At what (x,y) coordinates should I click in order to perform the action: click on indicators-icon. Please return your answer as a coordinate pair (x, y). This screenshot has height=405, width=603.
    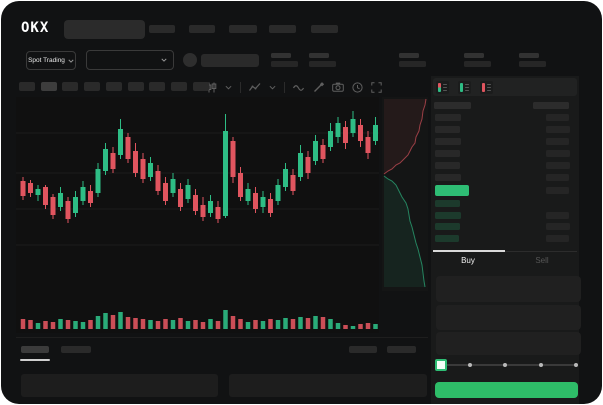
    Looking at the image, I should click on (255, 87).